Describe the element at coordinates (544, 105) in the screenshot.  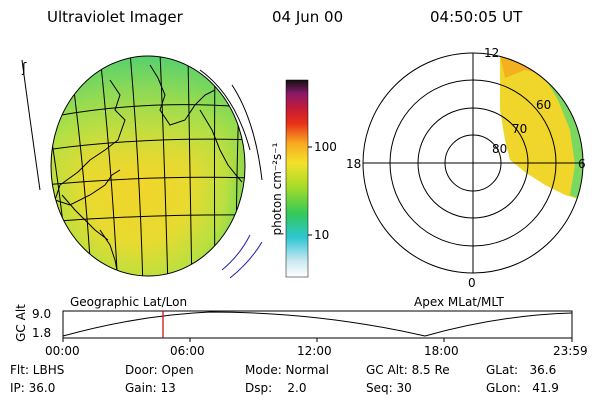
I see `mlat-label-60: 60` at that location.